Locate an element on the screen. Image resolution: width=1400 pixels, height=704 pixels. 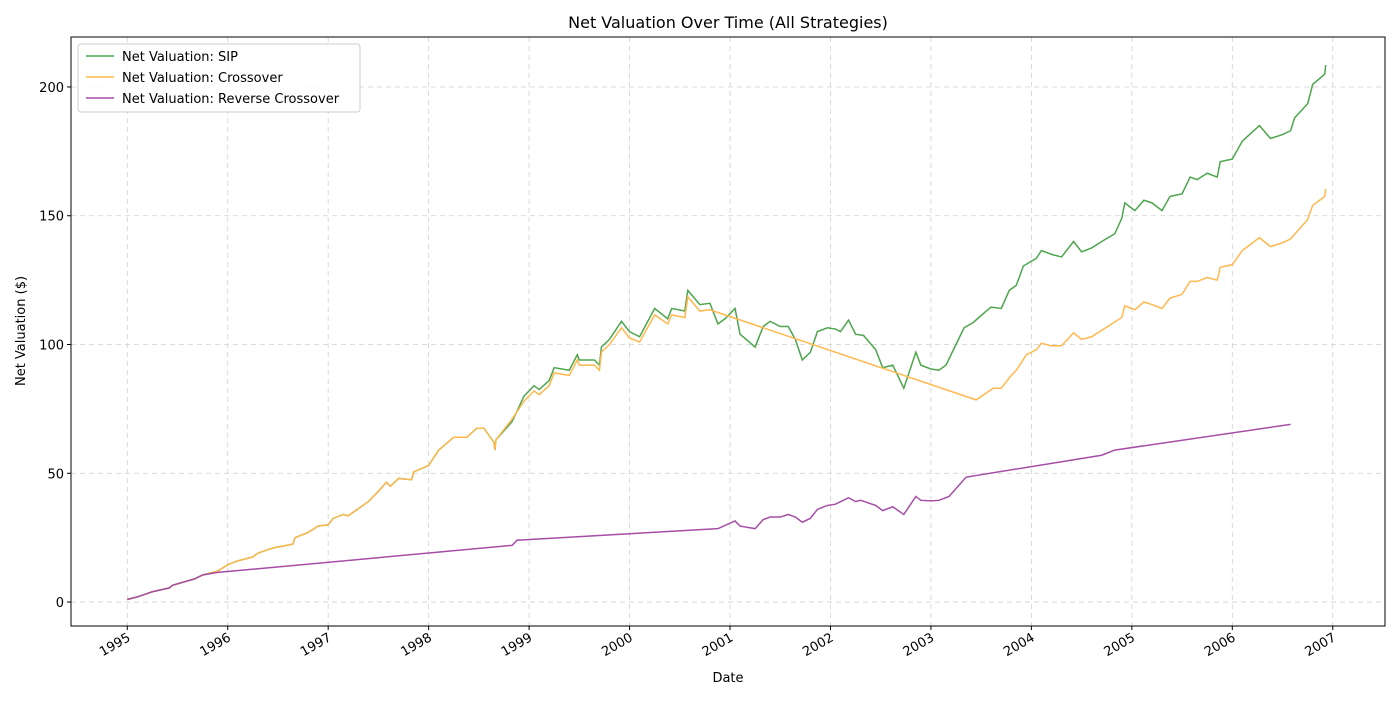
x-axis-label: Date is located at coordinates (727, 678).